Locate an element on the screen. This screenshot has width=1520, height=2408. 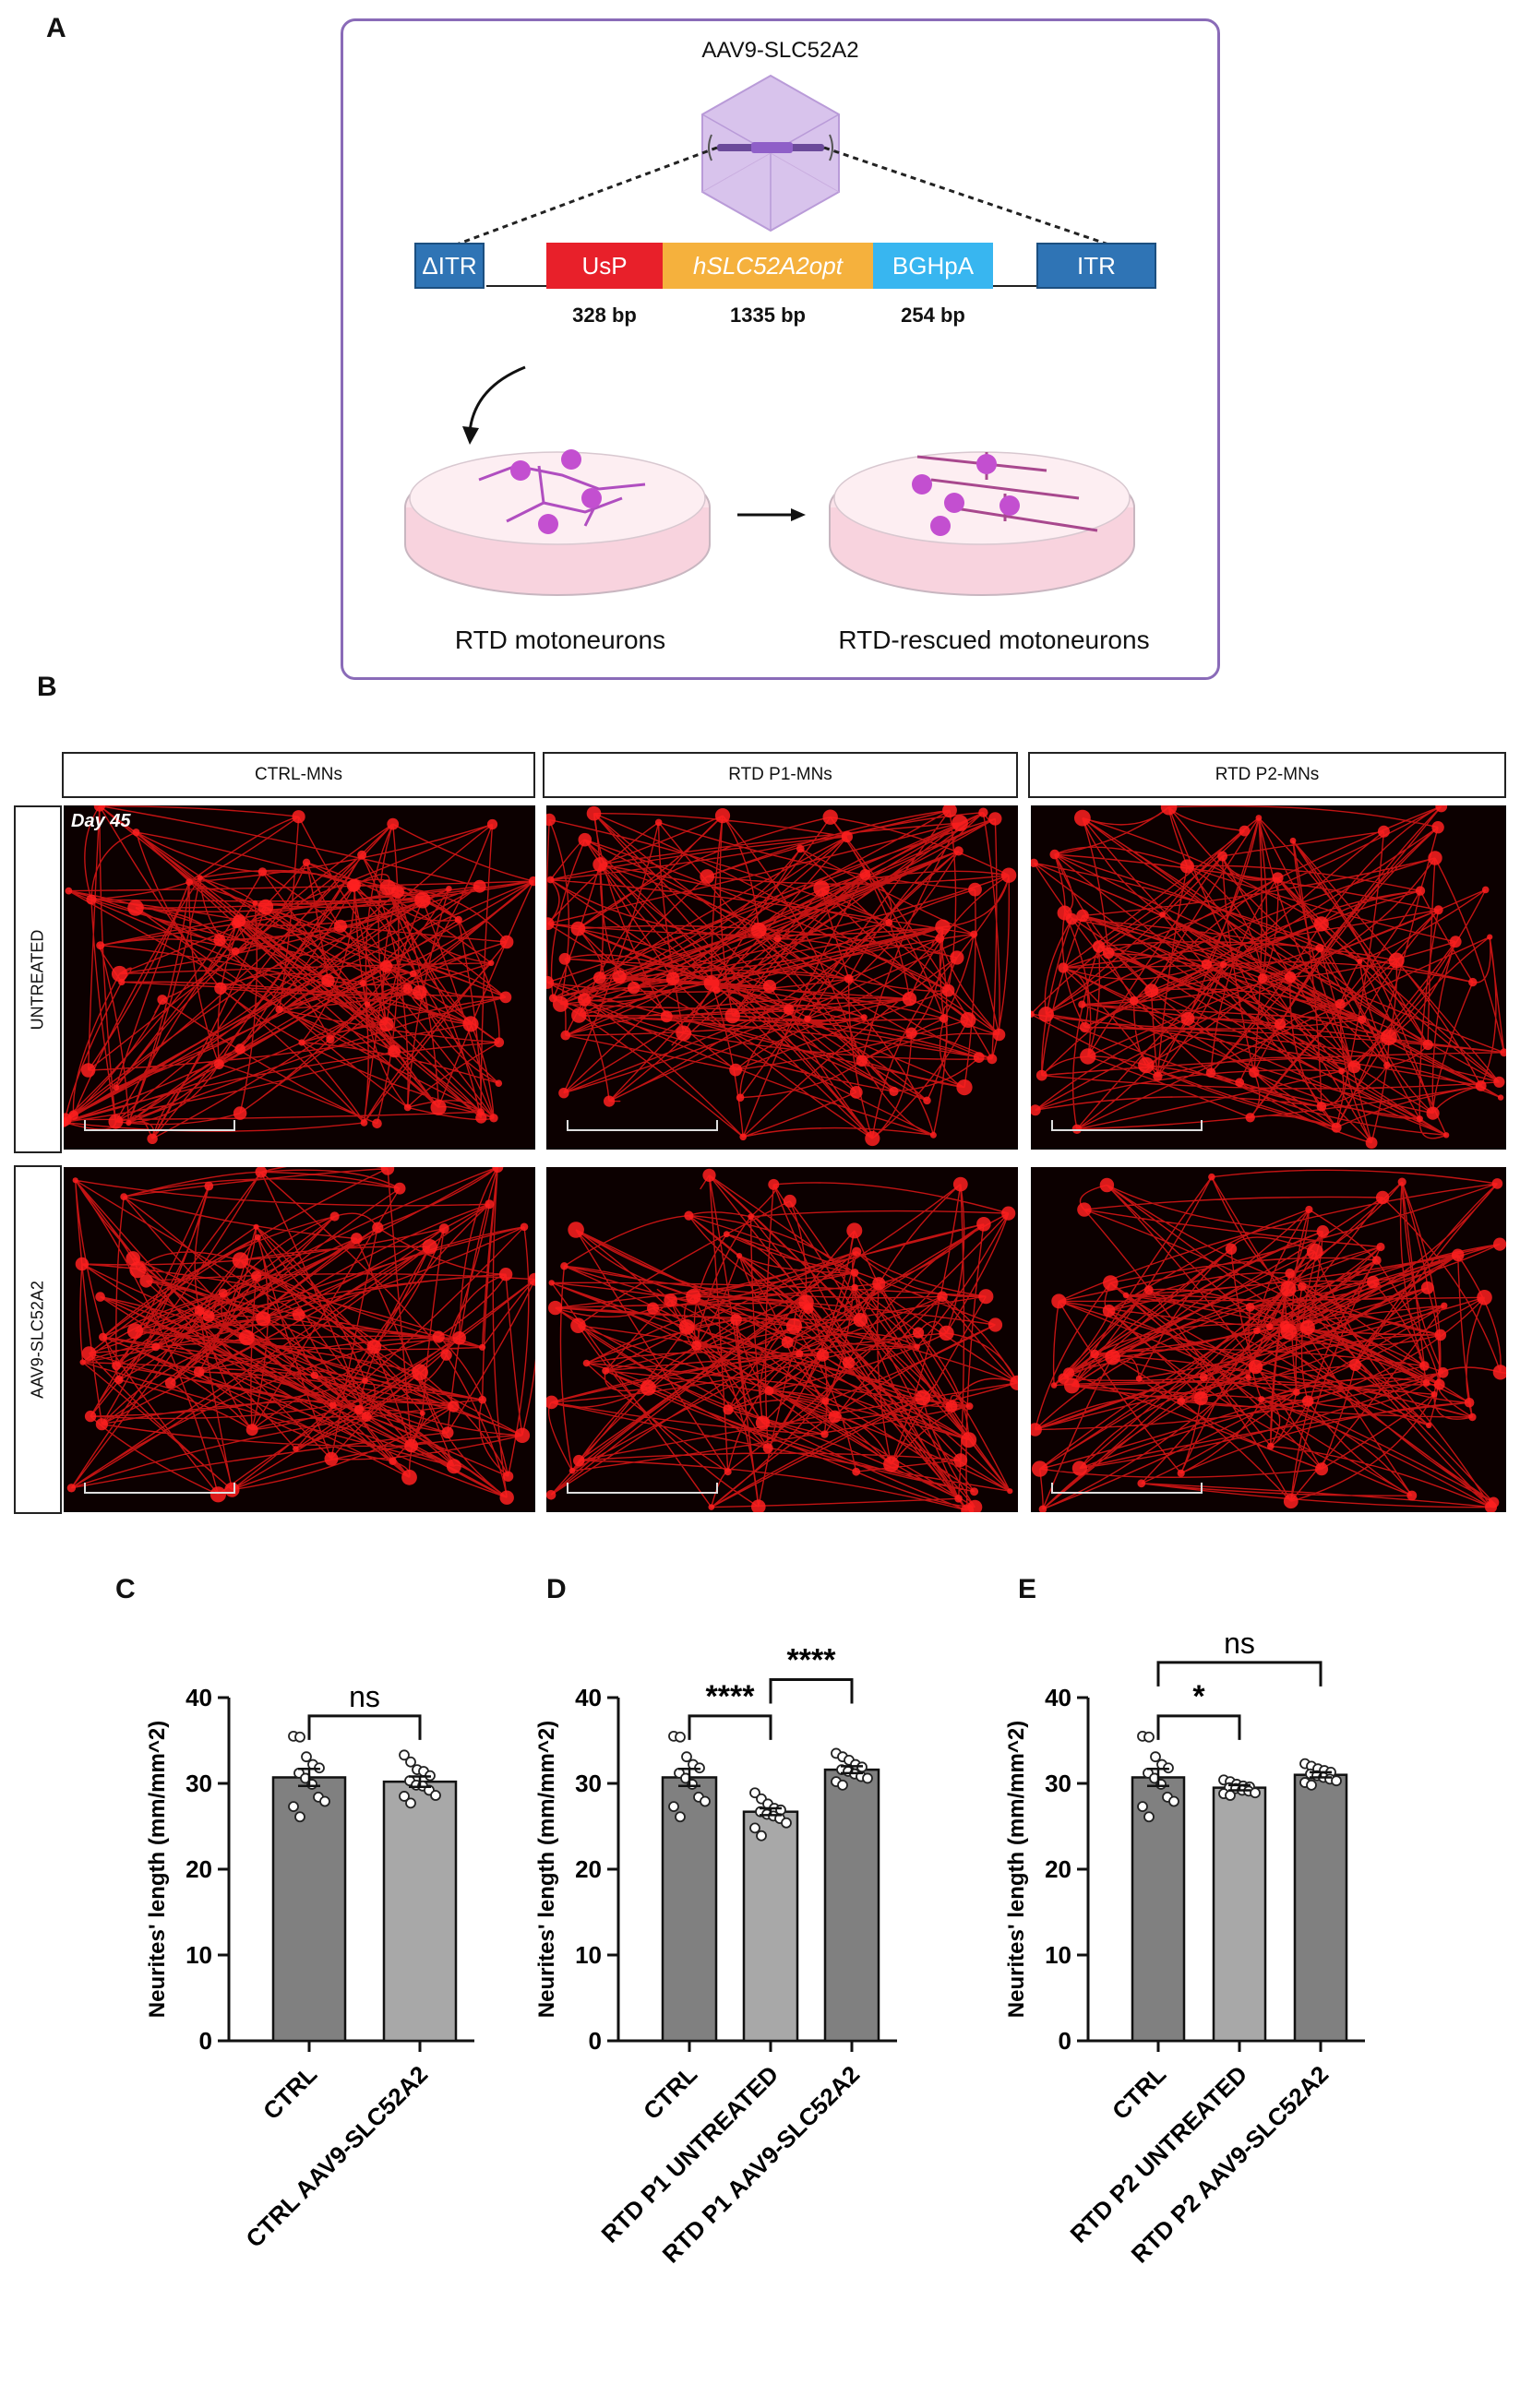
dish-right-label: RTD-rescued motoneurons is located at coordinates (994, 640).